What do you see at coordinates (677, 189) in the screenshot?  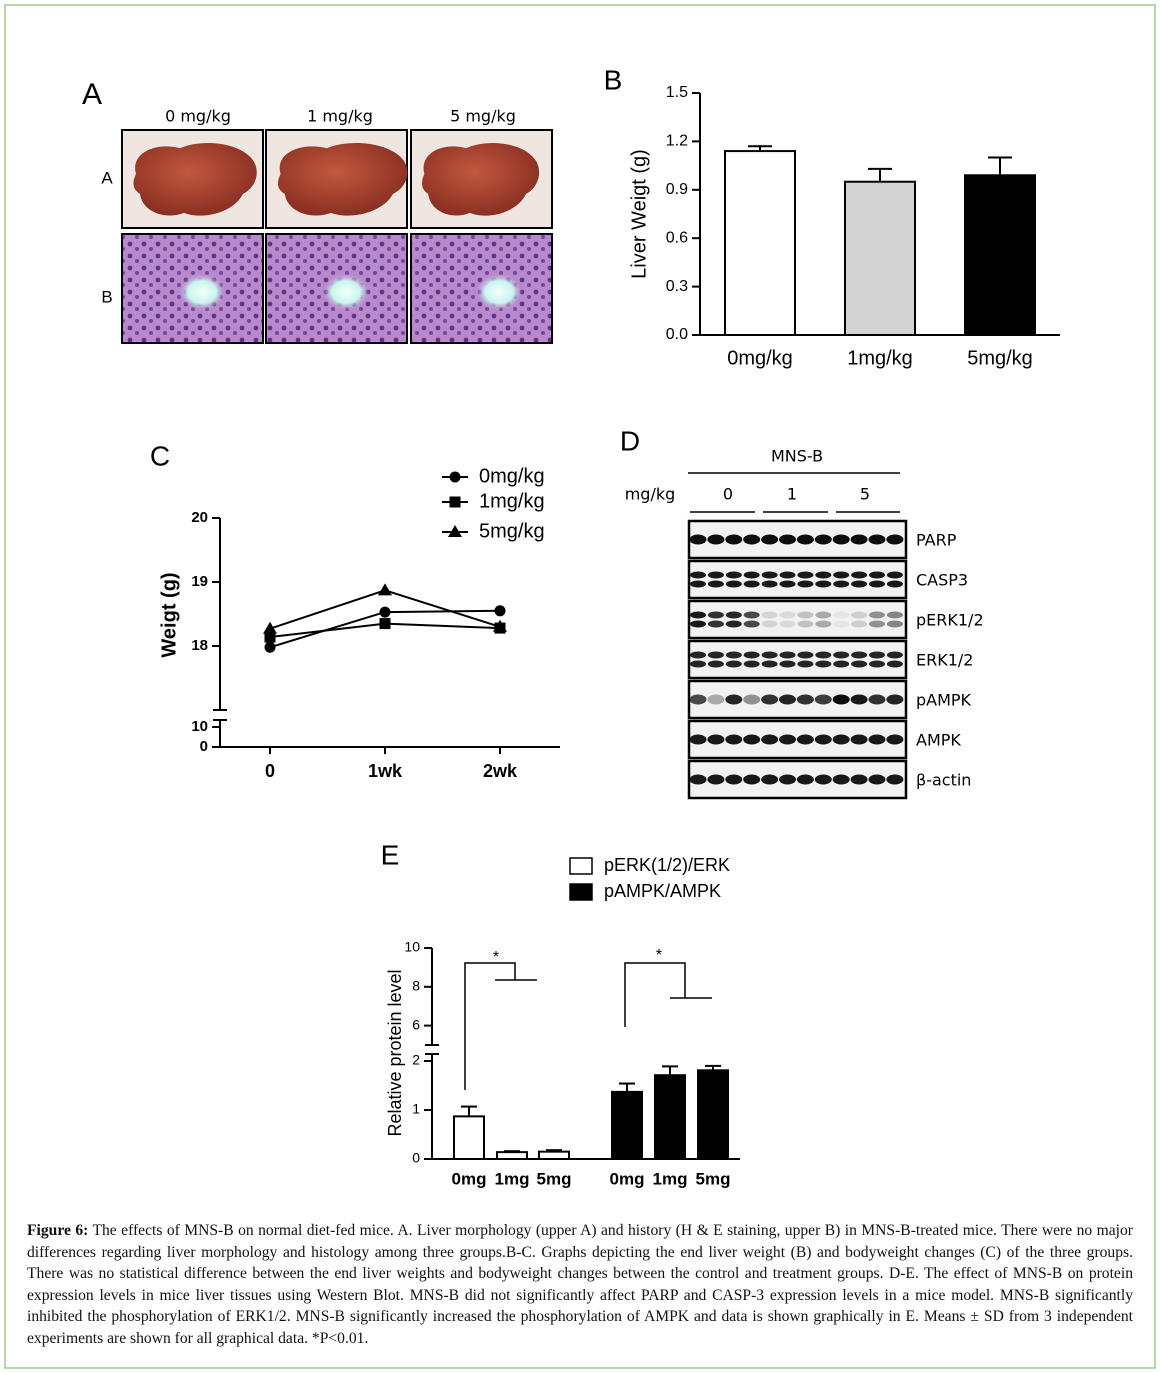 I see `y-tick-label: 0.9` at bounding box center [677, 189].